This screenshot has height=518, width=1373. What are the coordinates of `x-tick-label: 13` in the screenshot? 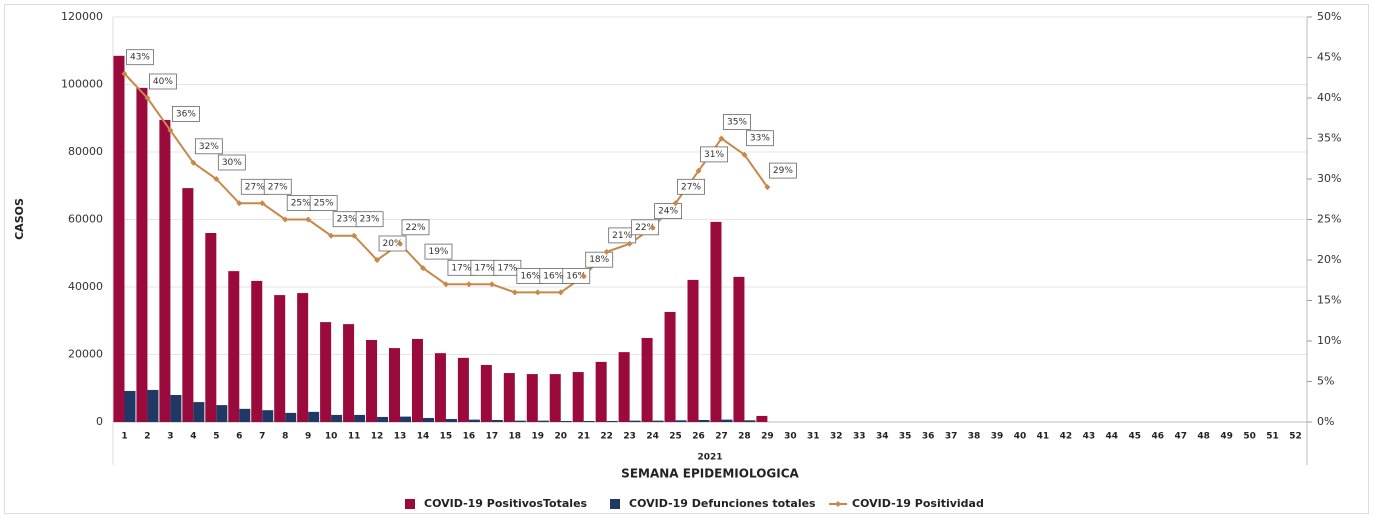 It's located at (400, 437).